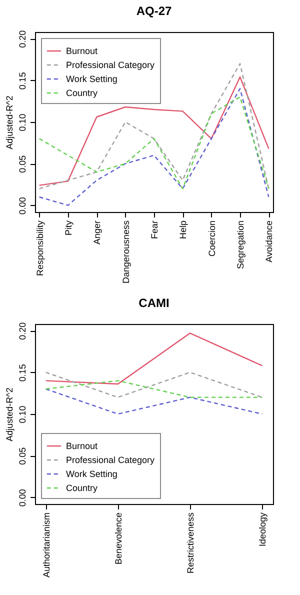  What do you see at coordinates (269, 241) in the screenshot?
I see `x-tick-label: Avoidance` at bounding box center [269, 241].